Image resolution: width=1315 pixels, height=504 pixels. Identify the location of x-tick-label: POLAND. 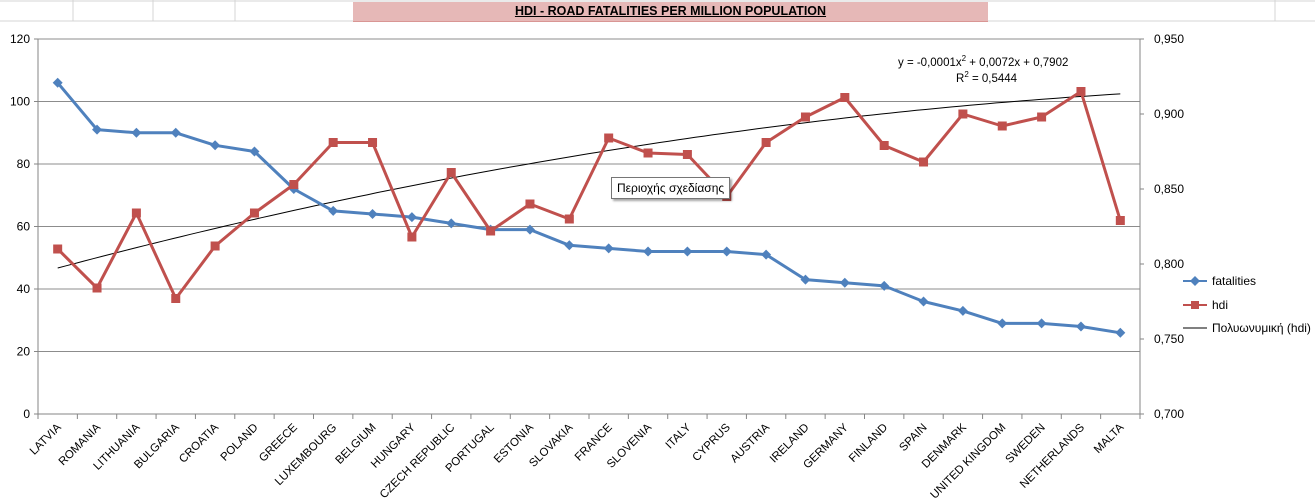
(240, 443).